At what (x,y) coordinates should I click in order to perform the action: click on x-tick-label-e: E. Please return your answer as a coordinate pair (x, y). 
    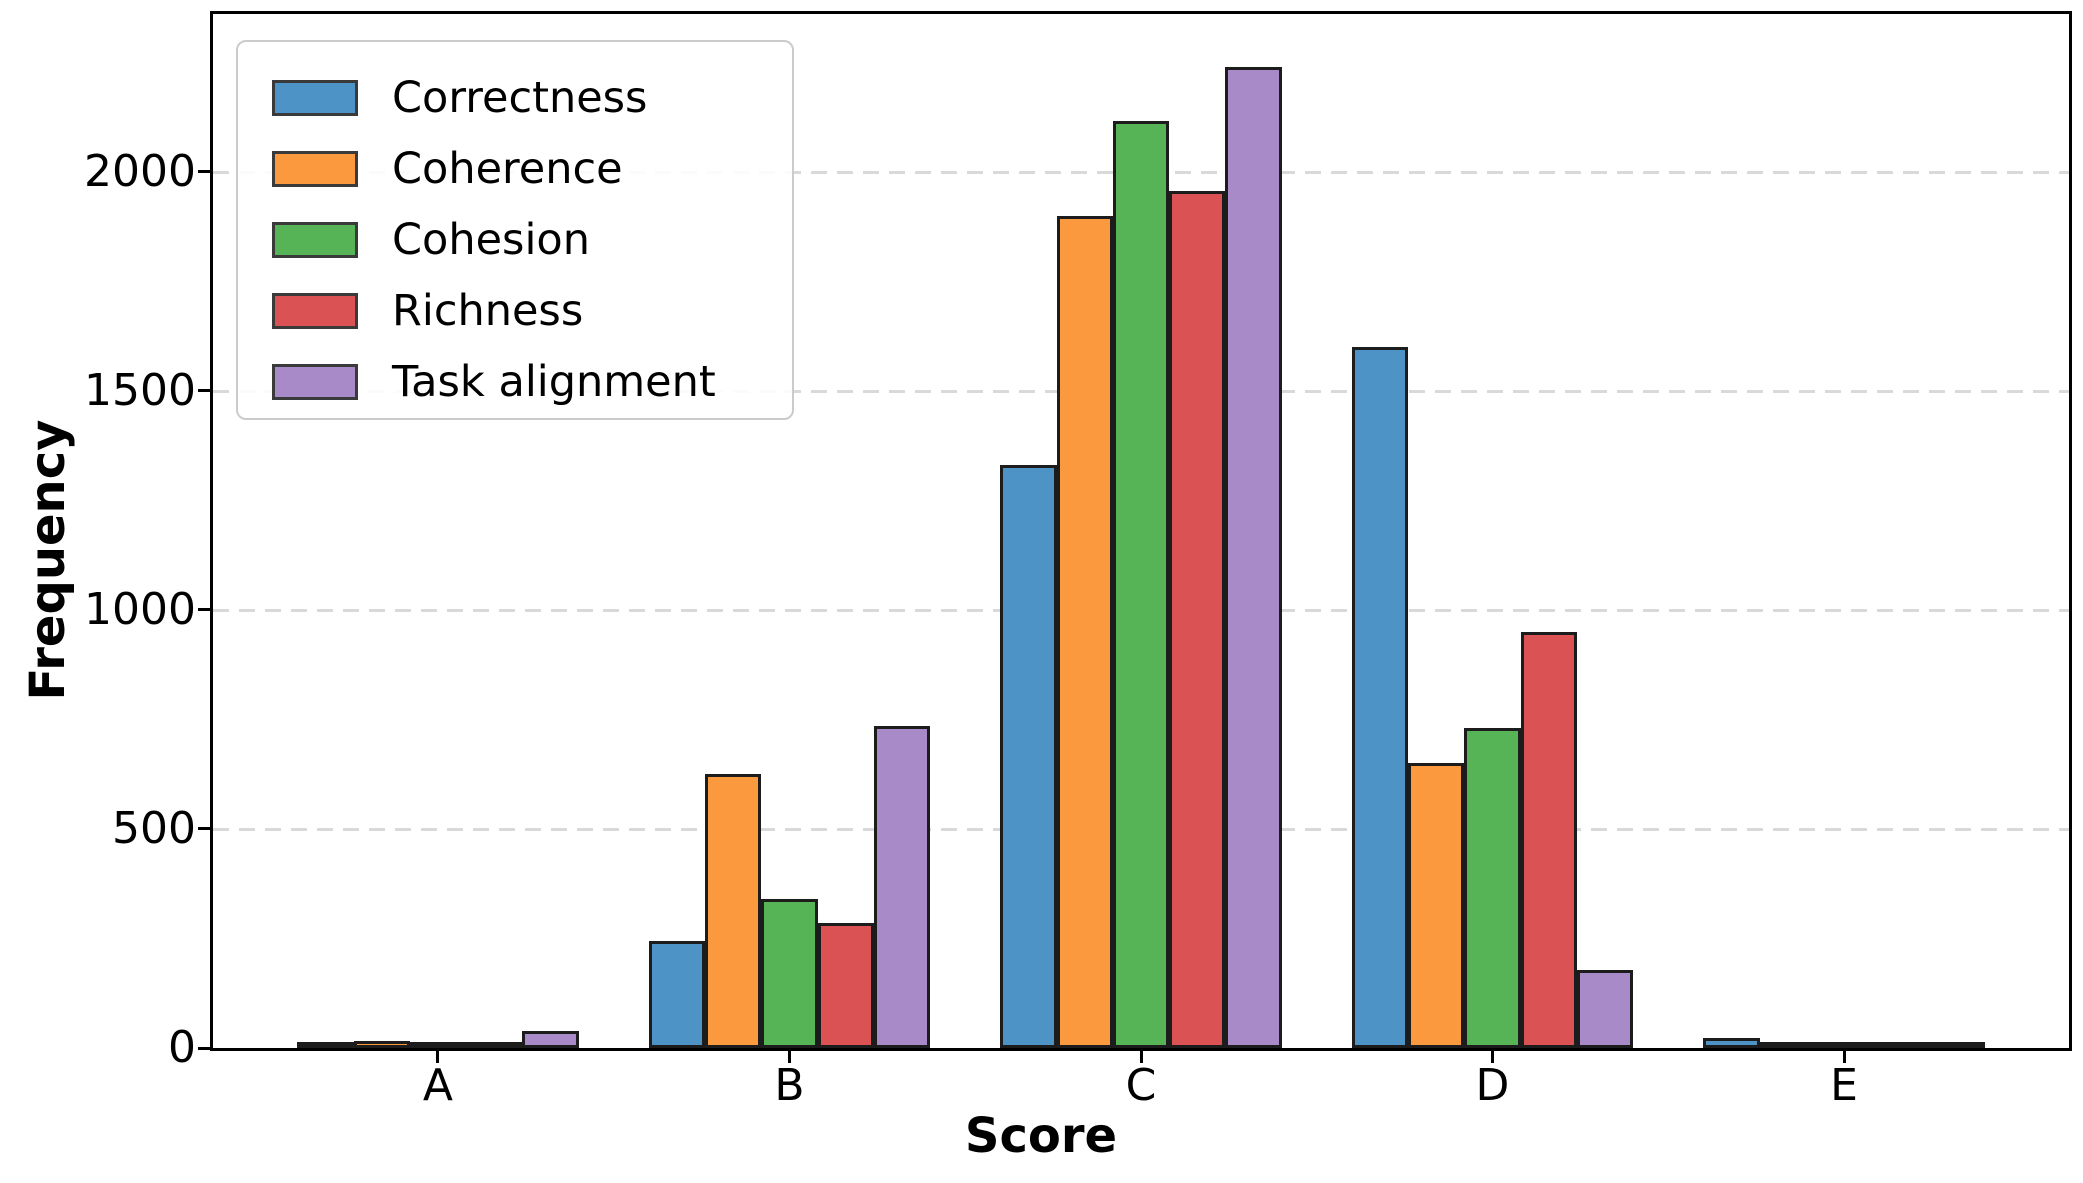
    Looking at the image, I should click on (1844, 1085).